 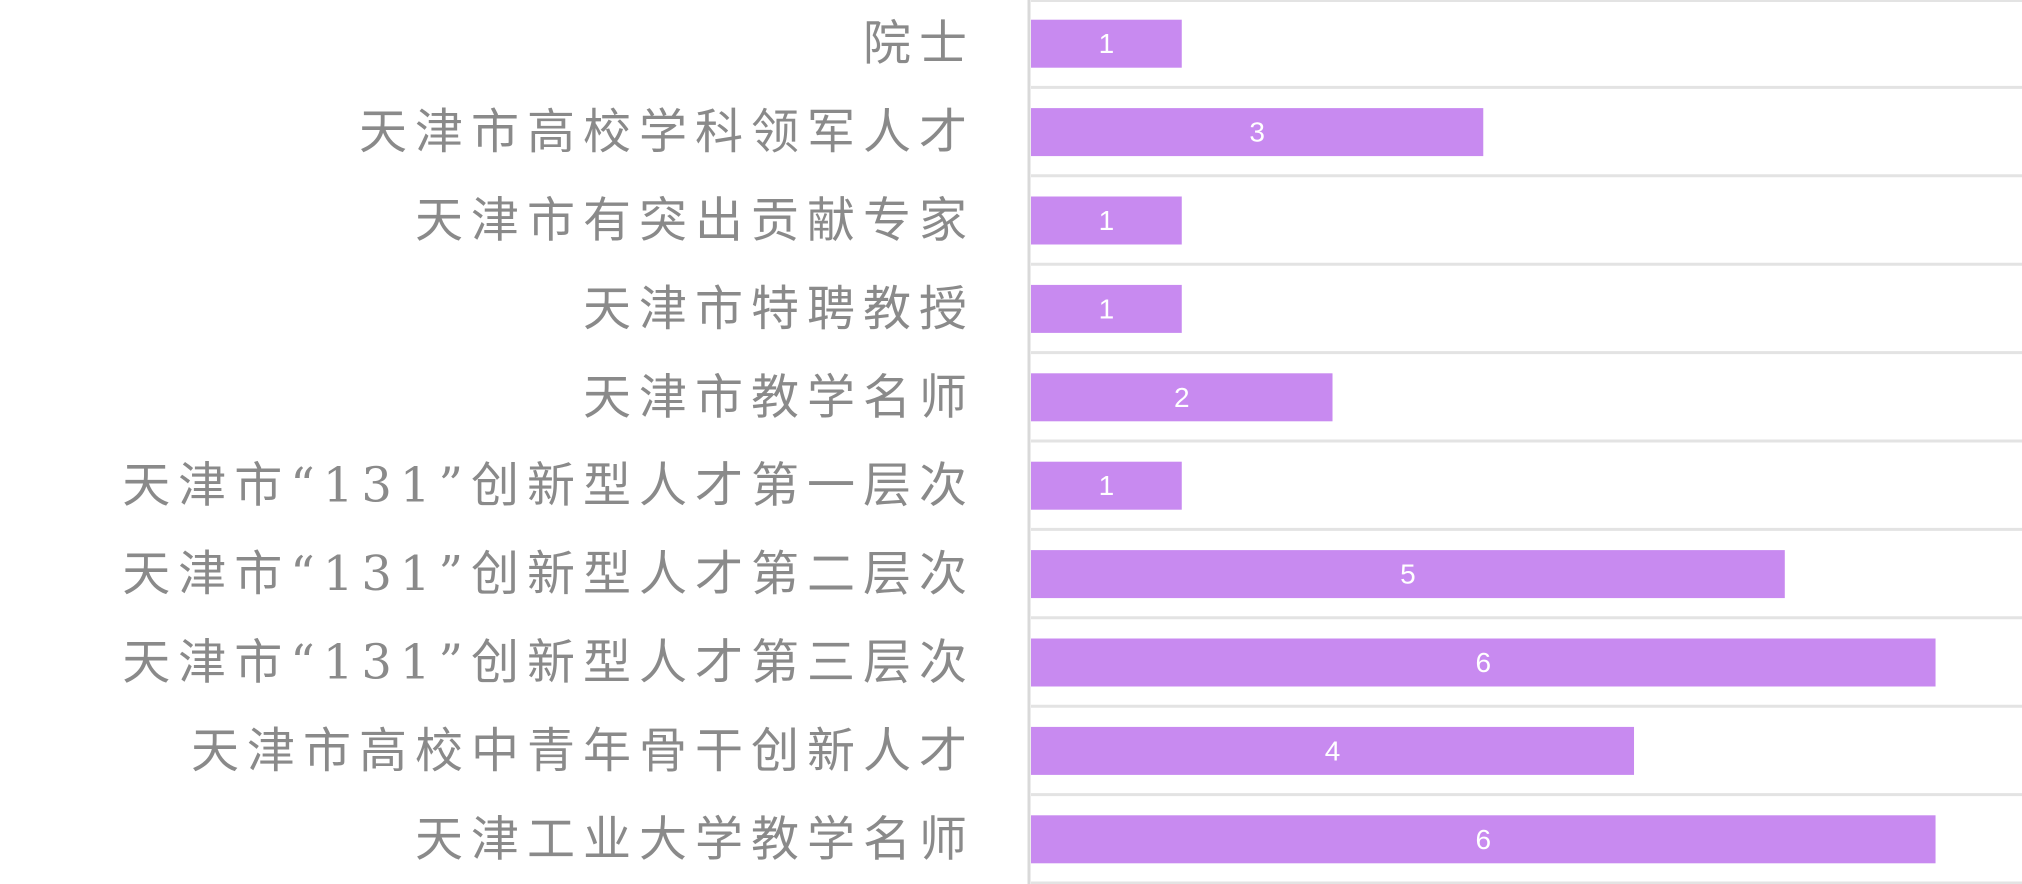 I want to click on category-label: 天津工业大学教学名师, so click(x=695, y=839).